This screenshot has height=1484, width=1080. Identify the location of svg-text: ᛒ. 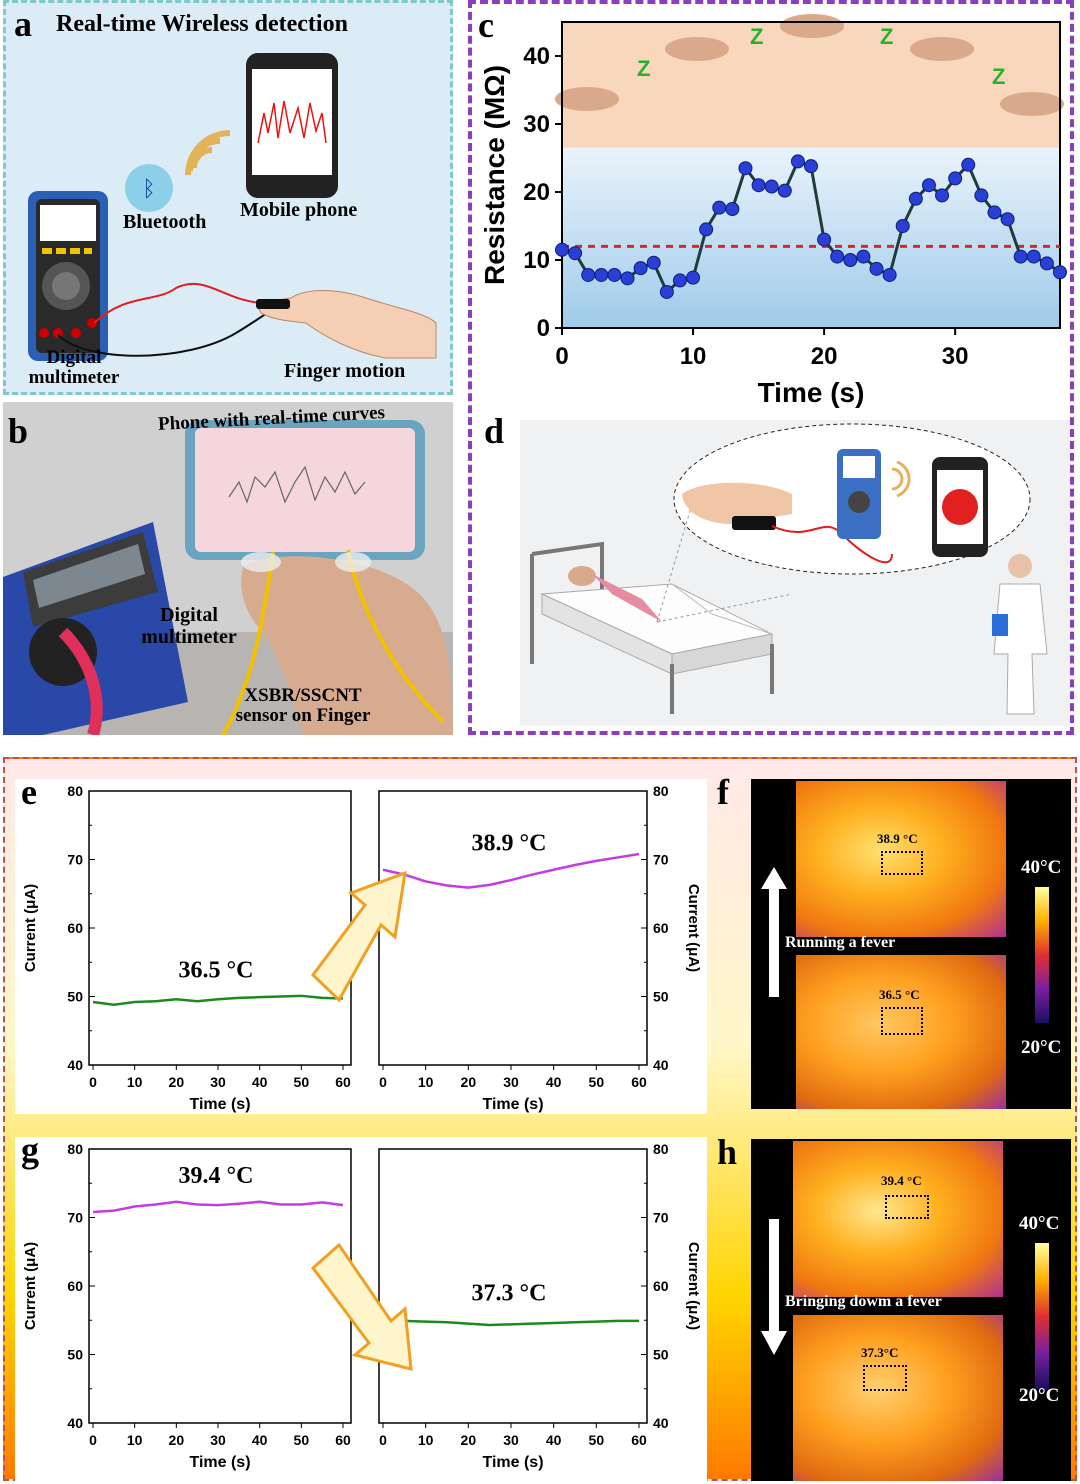
(148, 188).